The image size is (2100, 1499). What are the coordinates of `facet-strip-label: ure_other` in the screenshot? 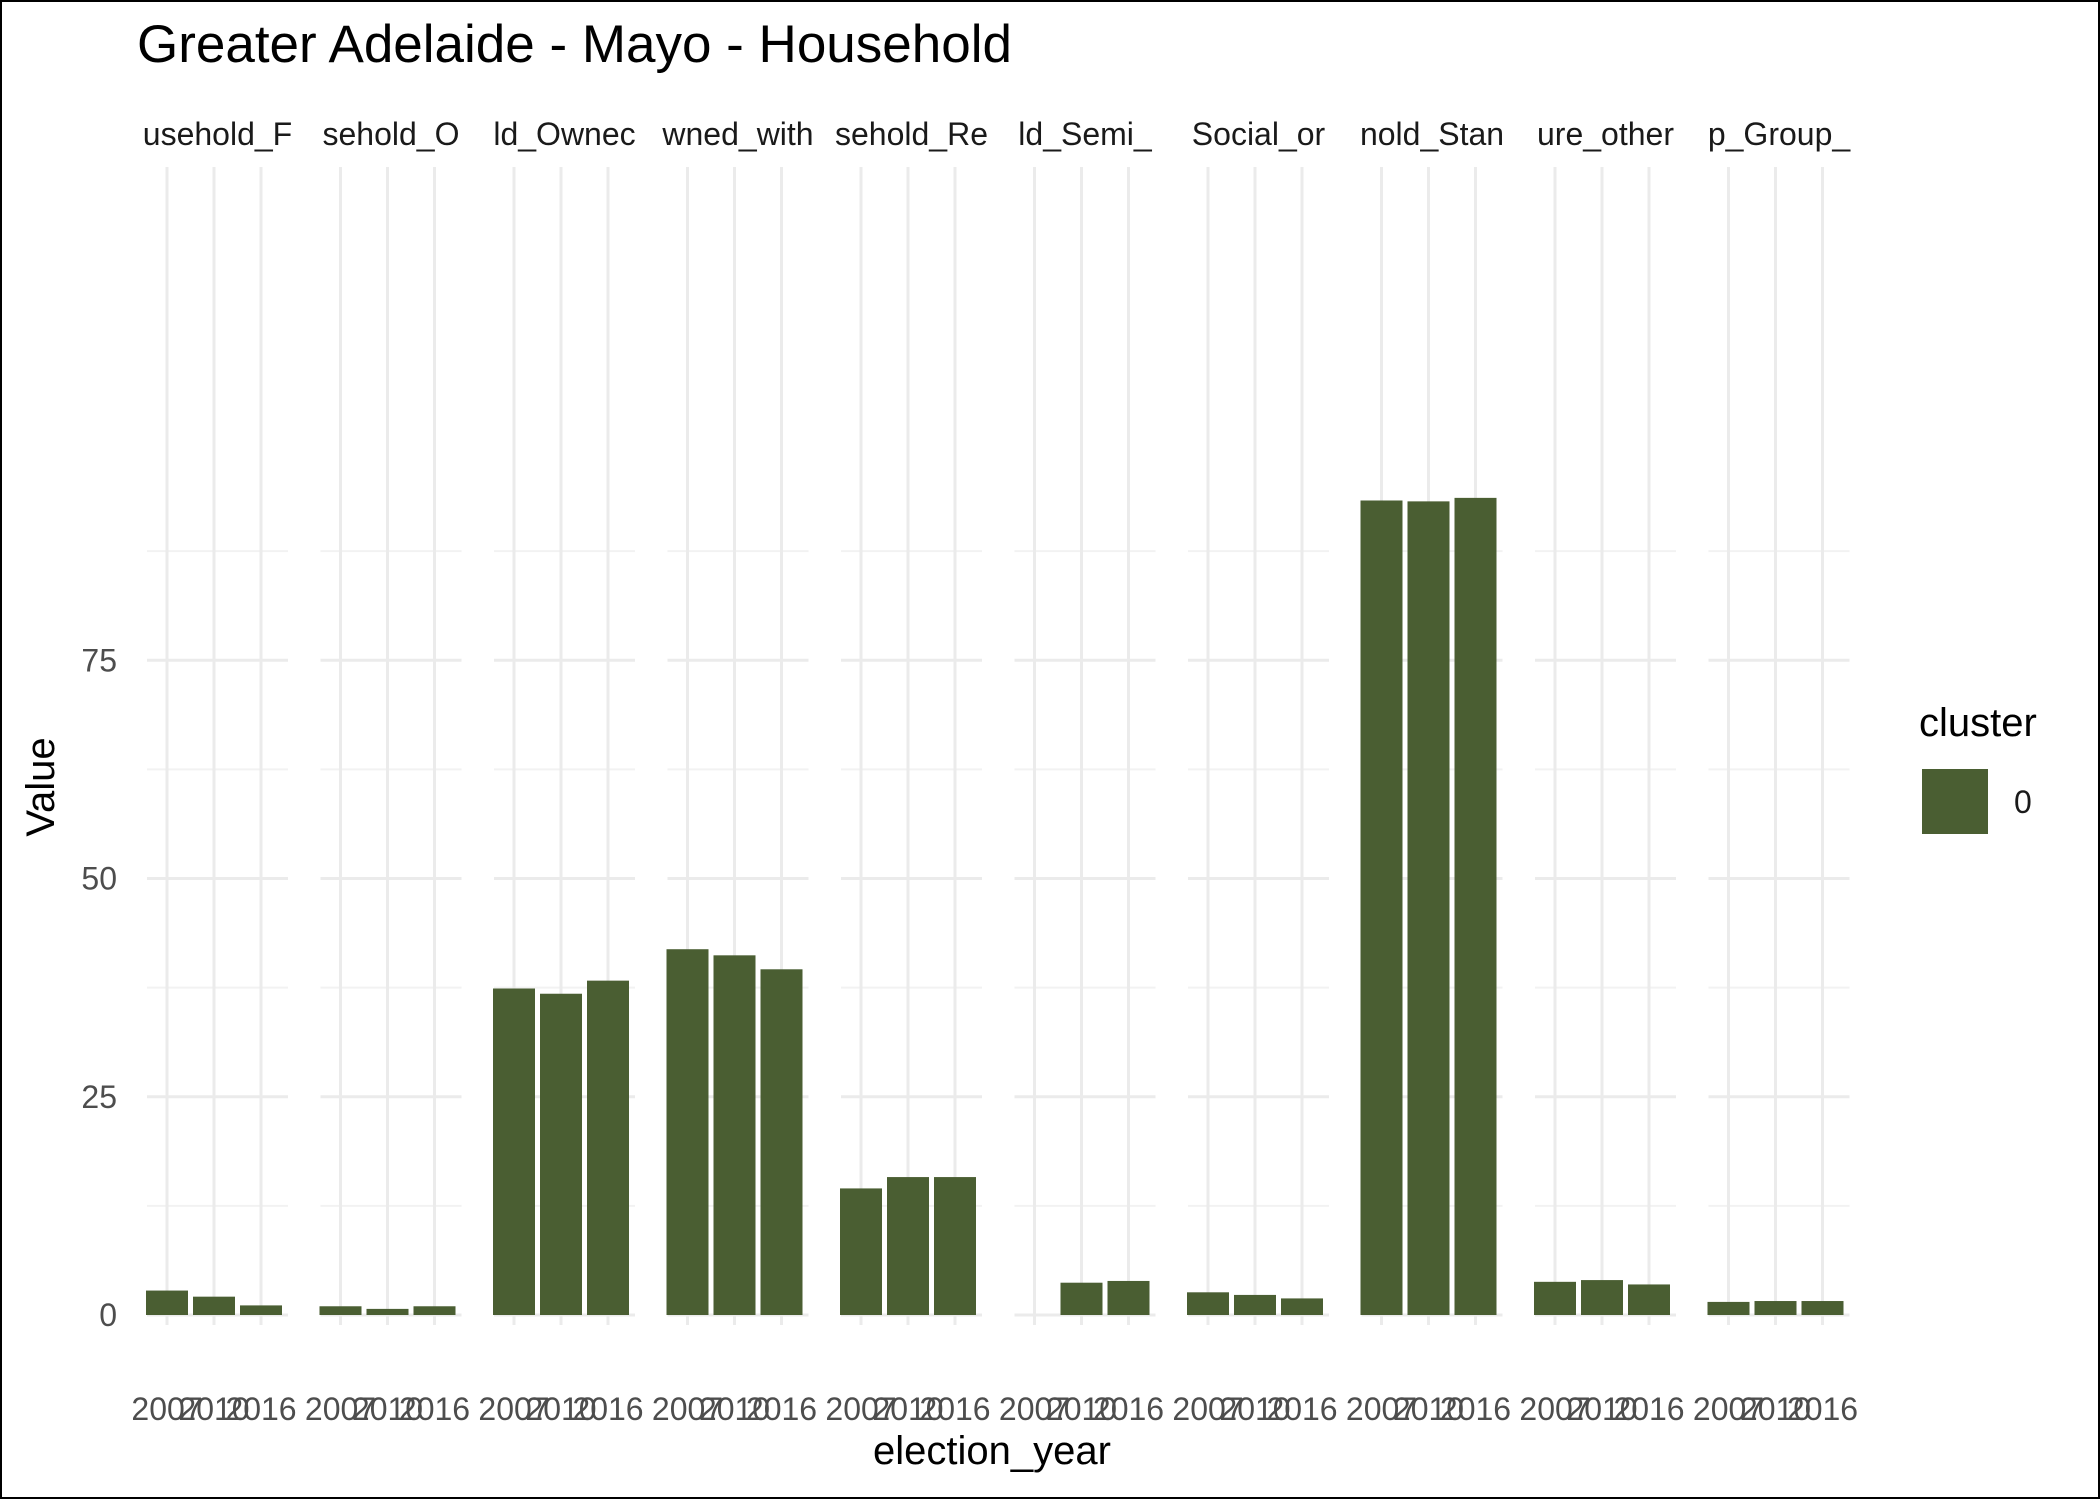 It's located at (1605, 134).